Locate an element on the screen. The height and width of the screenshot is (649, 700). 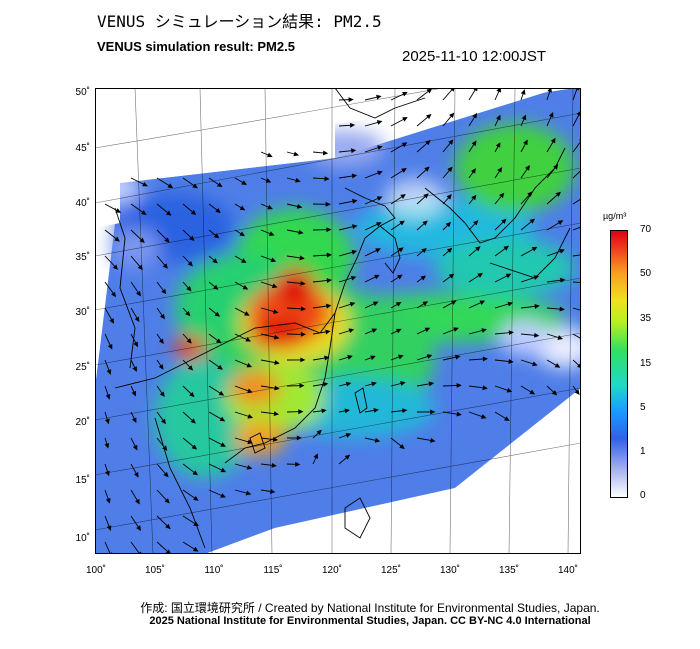
lon-label-120: 120˚ is located at coordinates (331, 570).